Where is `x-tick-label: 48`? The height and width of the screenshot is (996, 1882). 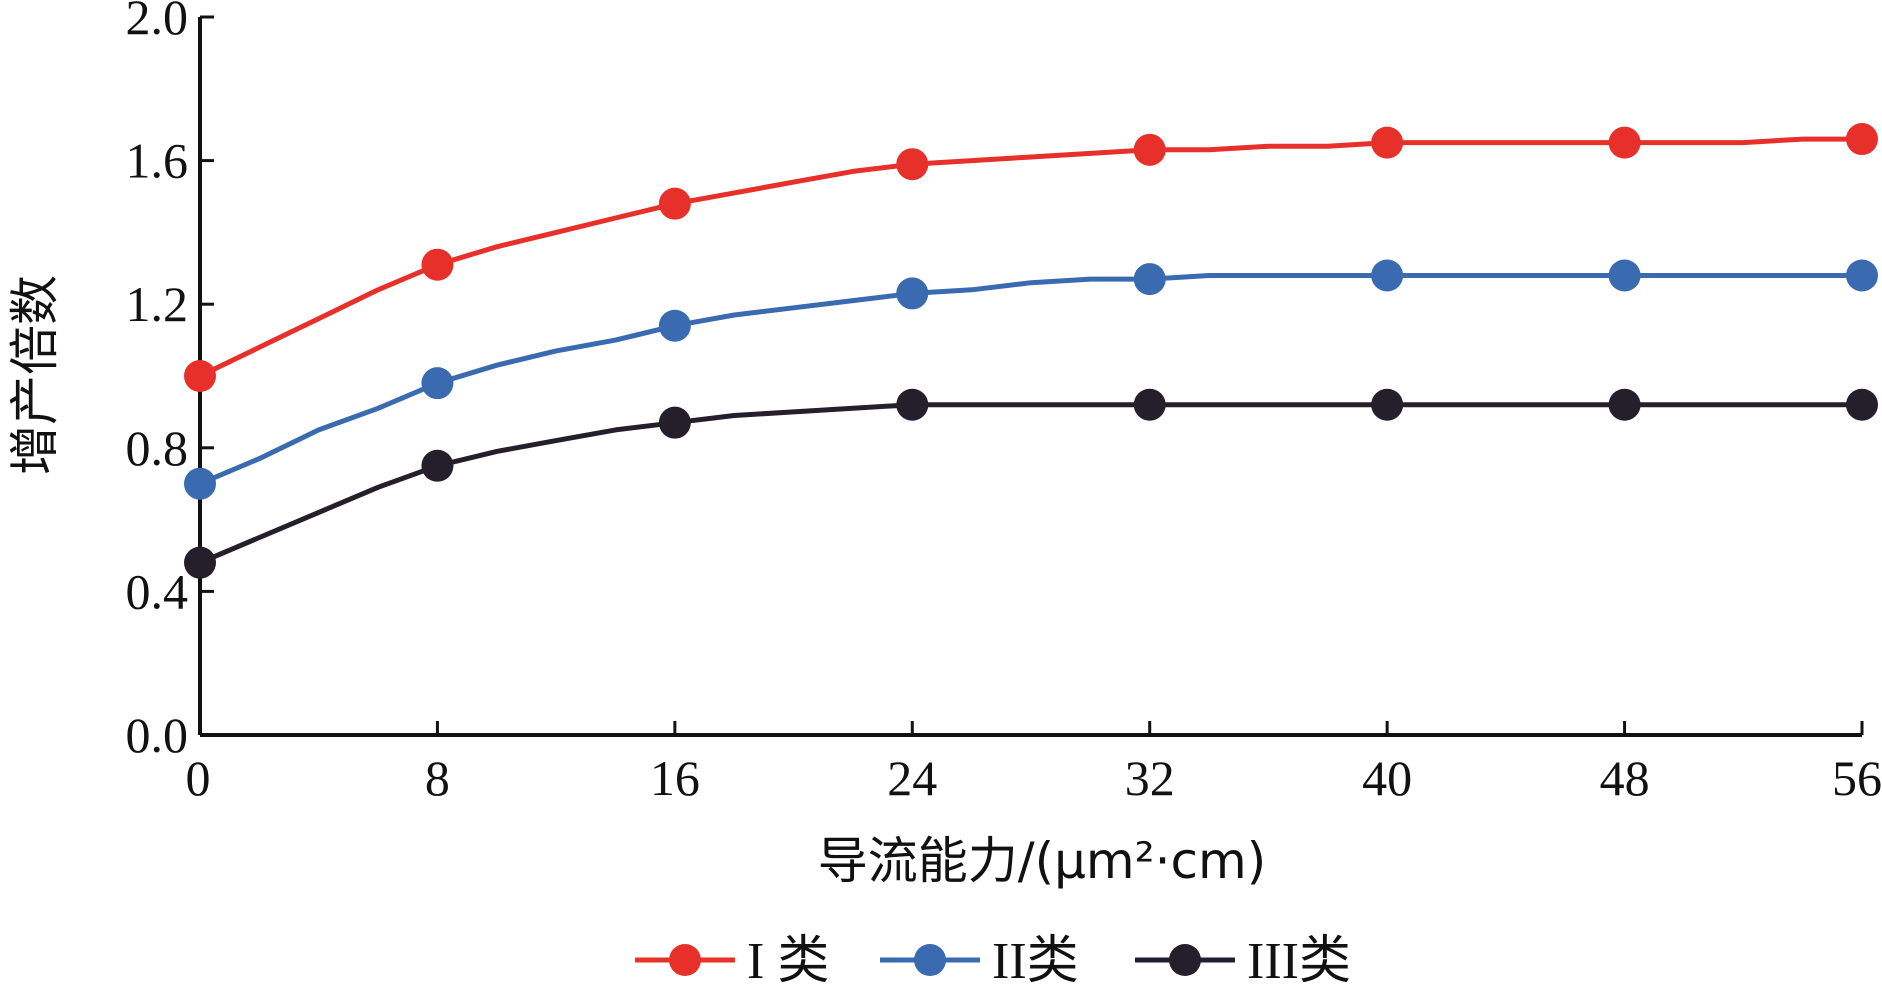
x-tick-label: 48 is located at coordinates (1625, 778).